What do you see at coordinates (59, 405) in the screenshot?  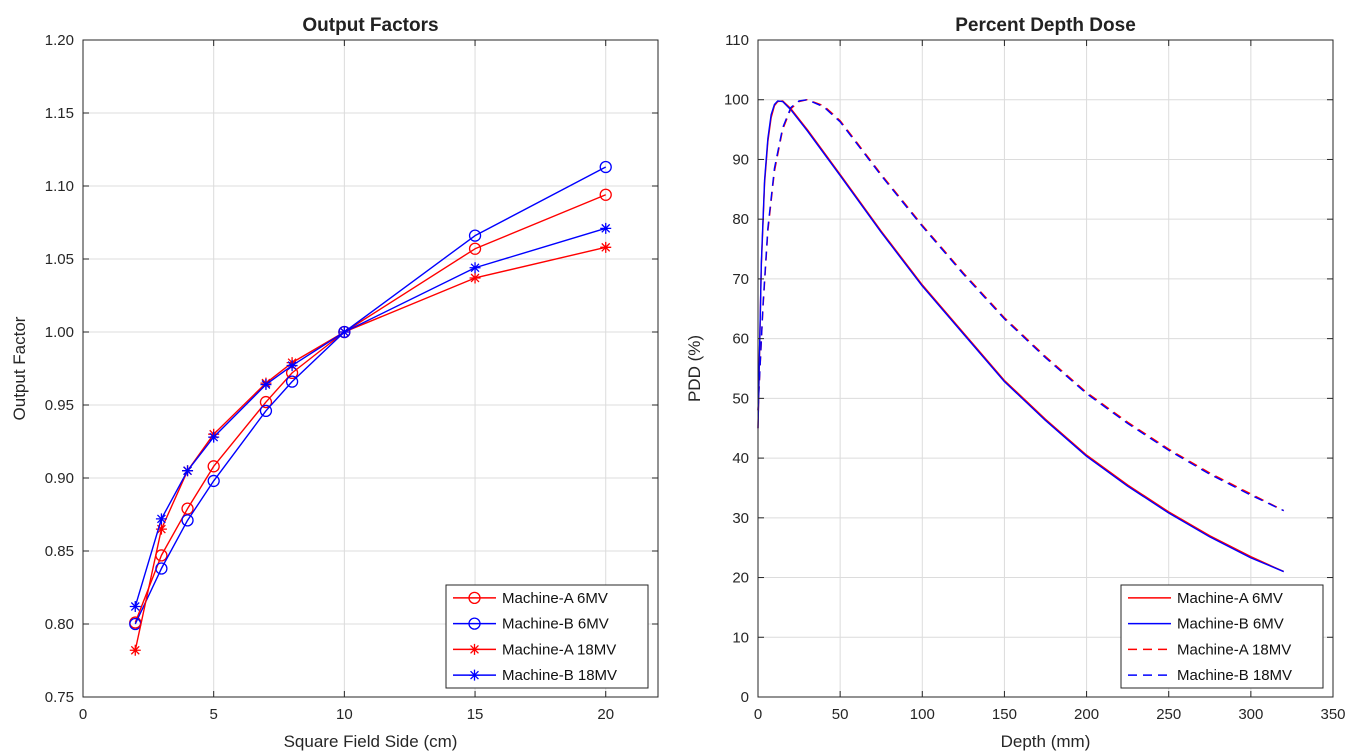 I see `y-tick-label: 0.95` at bounding box center [59, 405].